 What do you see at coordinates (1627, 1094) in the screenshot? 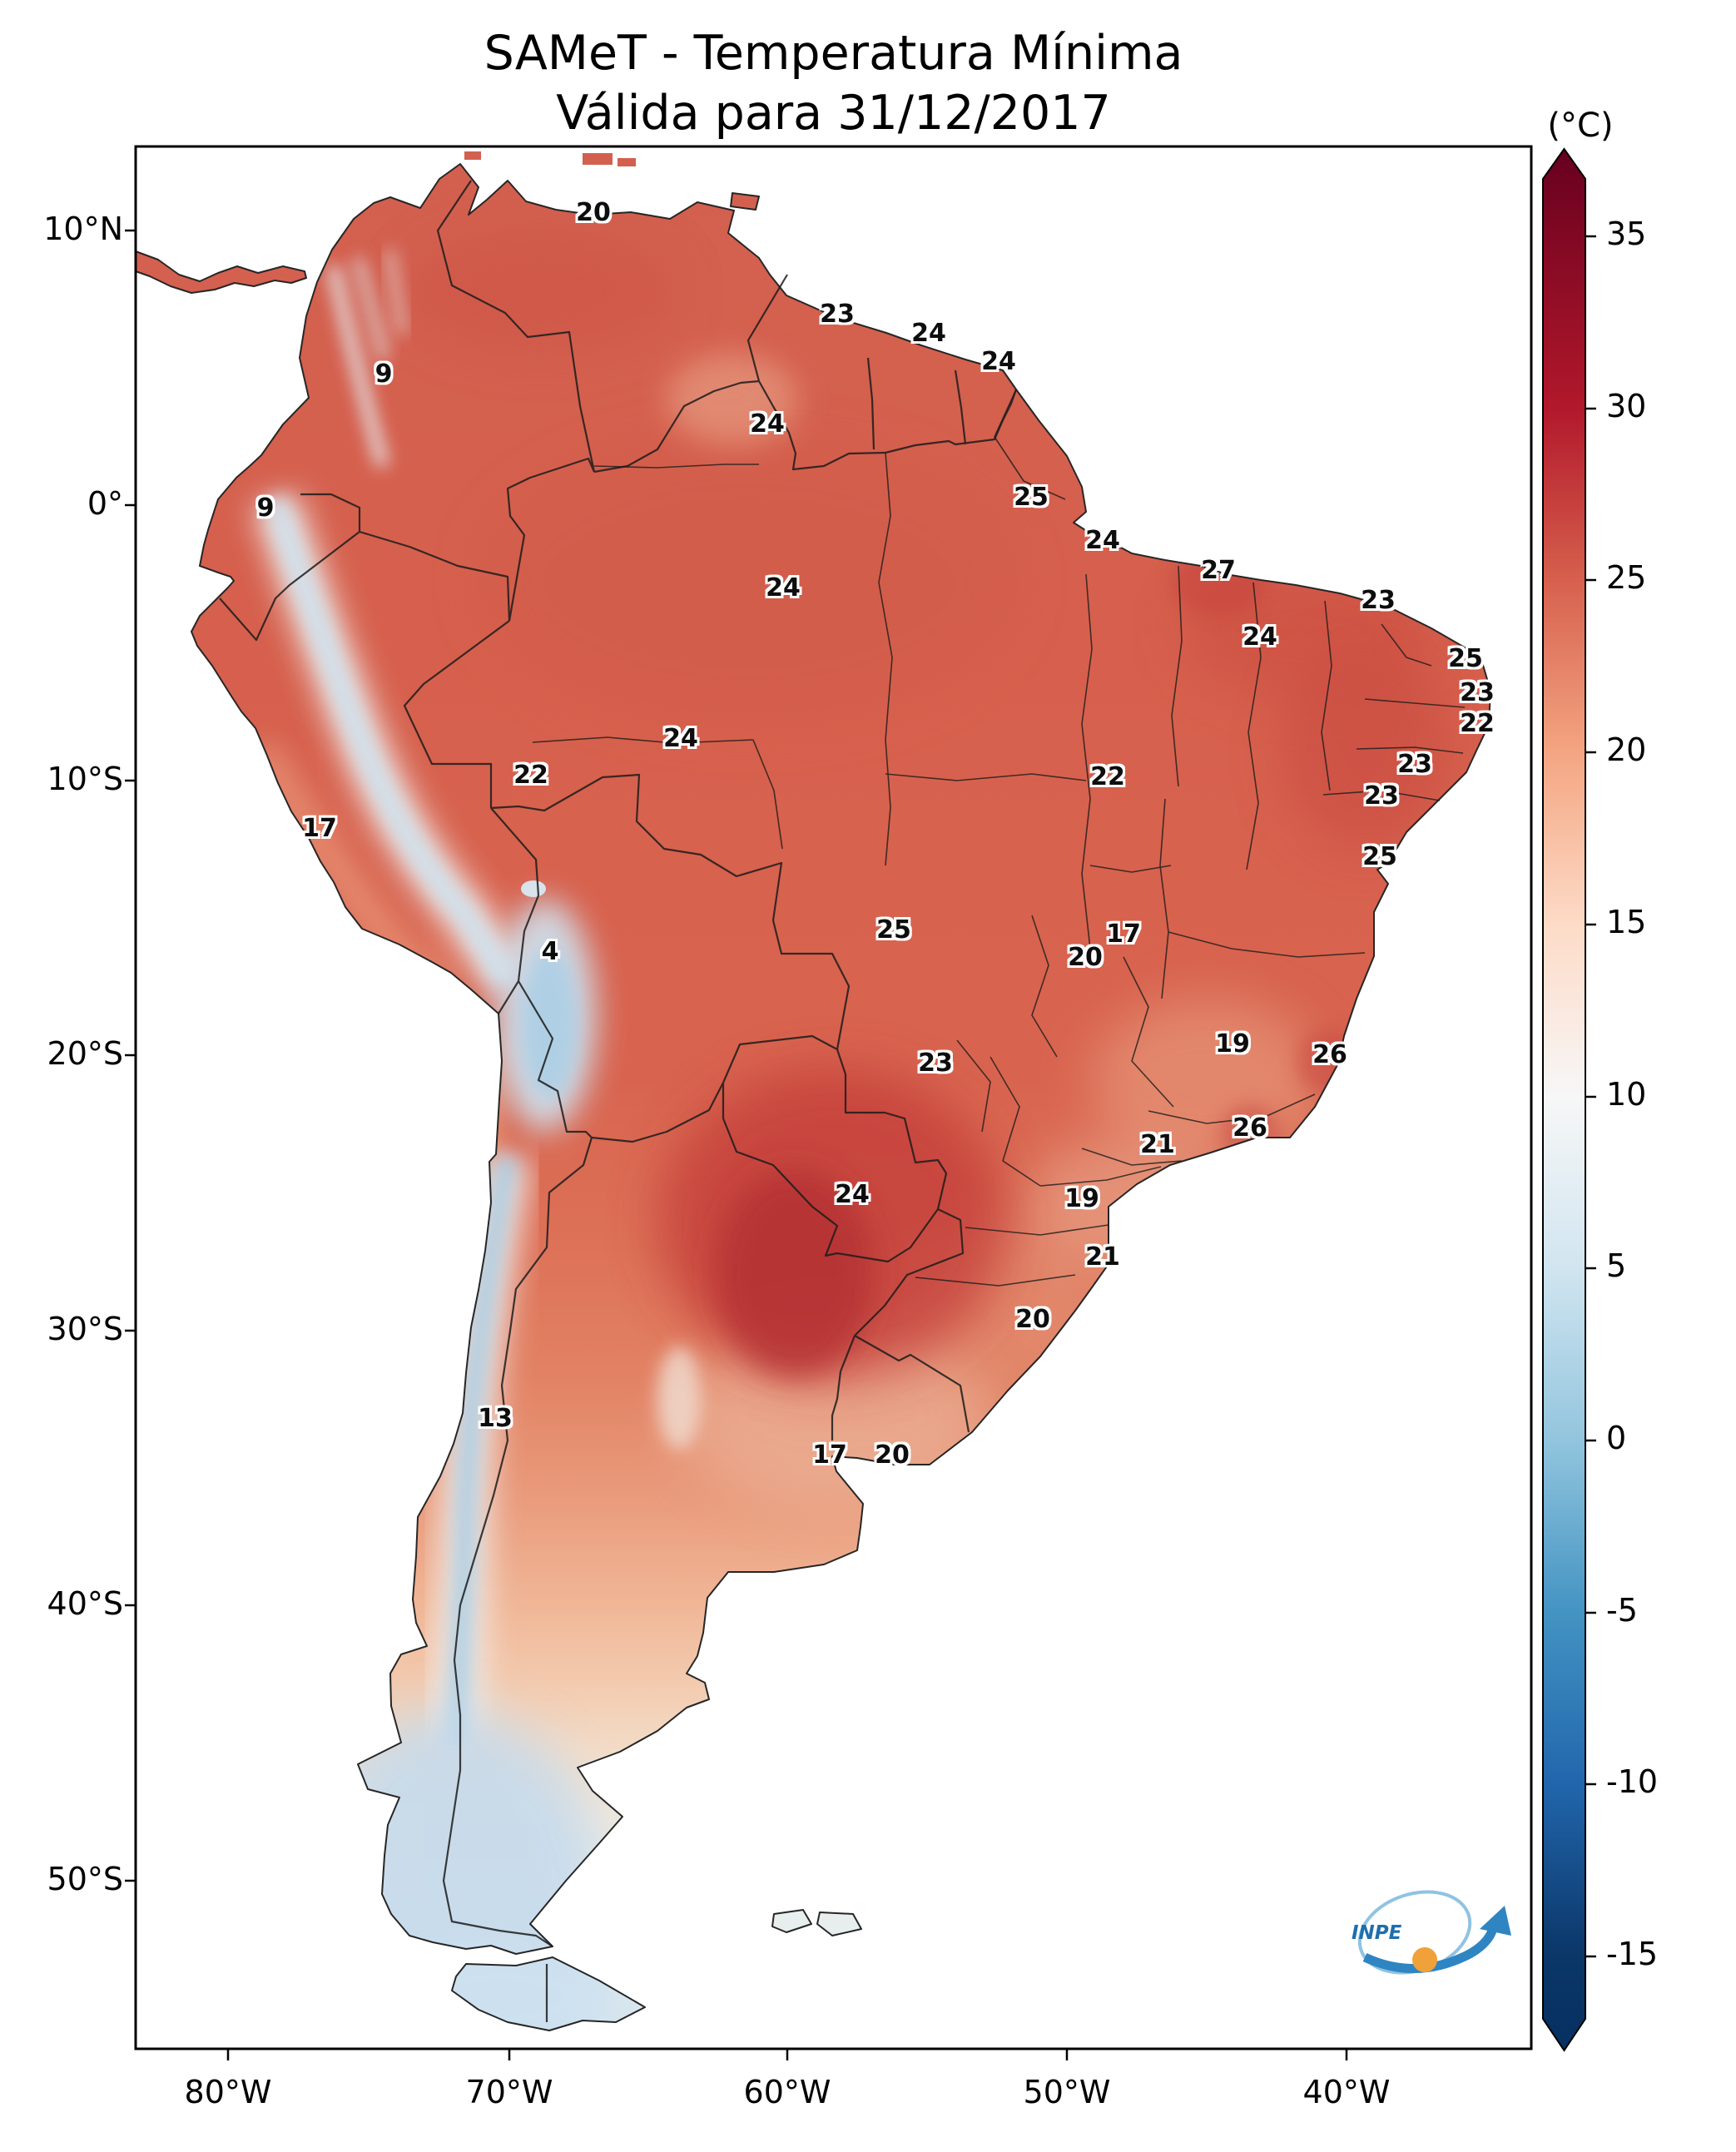
I see `colorbar-tick-label: 10` at bounding box center [1627, 1094].